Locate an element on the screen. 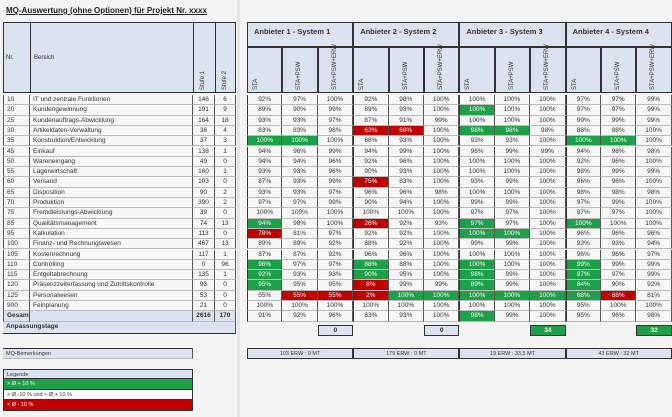 The width and height of the screenshot is (672, 417). subcolumn-label: STA is located at coordinates (574, 84).